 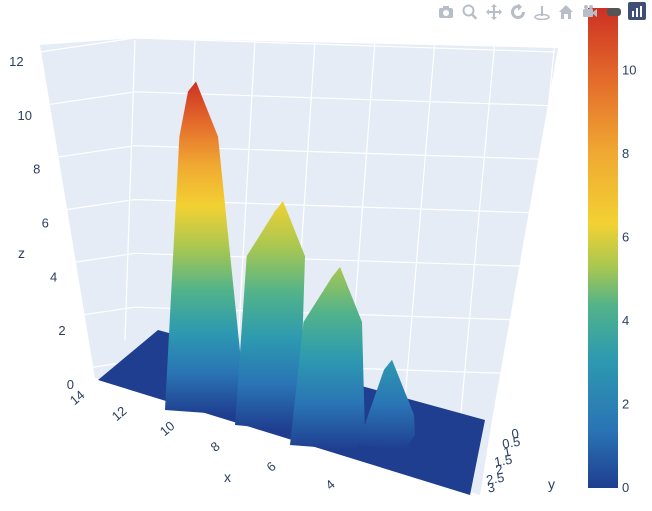 What do you see at coordinates (21, 253) in the screenshot?
I see `z-axis-label: z` at bounding box center [21, 253].